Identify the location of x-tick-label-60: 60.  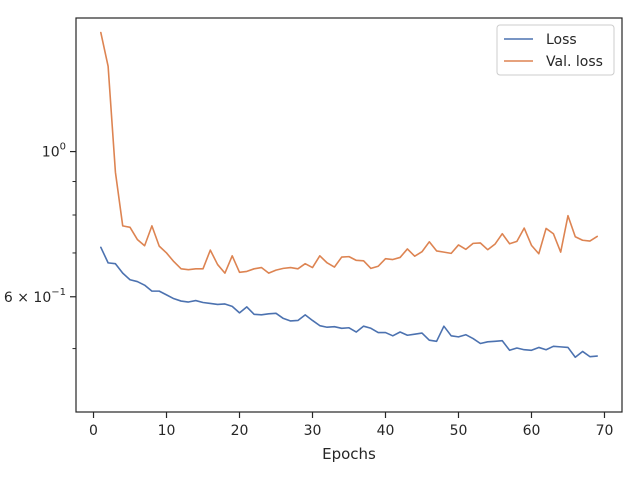
(532, 431).